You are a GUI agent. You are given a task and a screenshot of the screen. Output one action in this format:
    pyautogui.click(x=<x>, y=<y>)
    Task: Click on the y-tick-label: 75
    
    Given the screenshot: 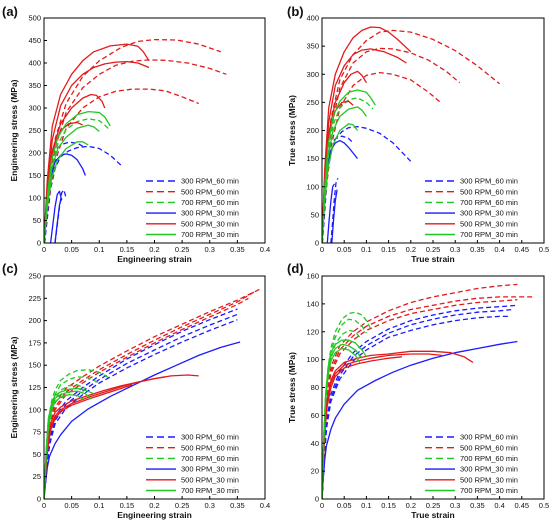 What is the action you would take?
    pyautogui.click(x=37, y=432)
    